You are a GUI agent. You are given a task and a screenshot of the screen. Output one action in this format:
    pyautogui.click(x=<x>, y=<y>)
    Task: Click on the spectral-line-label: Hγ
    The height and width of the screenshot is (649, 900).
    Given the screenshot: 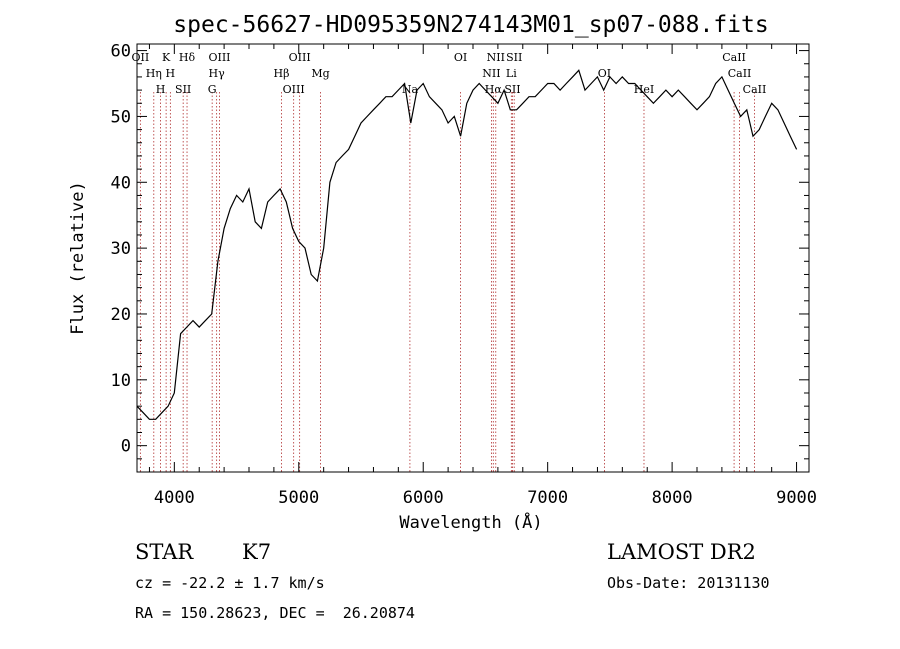 What is the action you would take?
    pyautogui.click(x=217, y=73)
    